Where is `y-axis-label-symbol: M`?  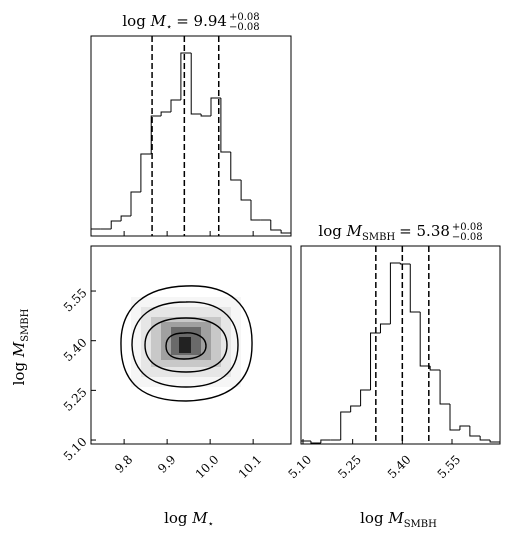
y-axis-label-symbol: M is located at coordinates (19, 349).